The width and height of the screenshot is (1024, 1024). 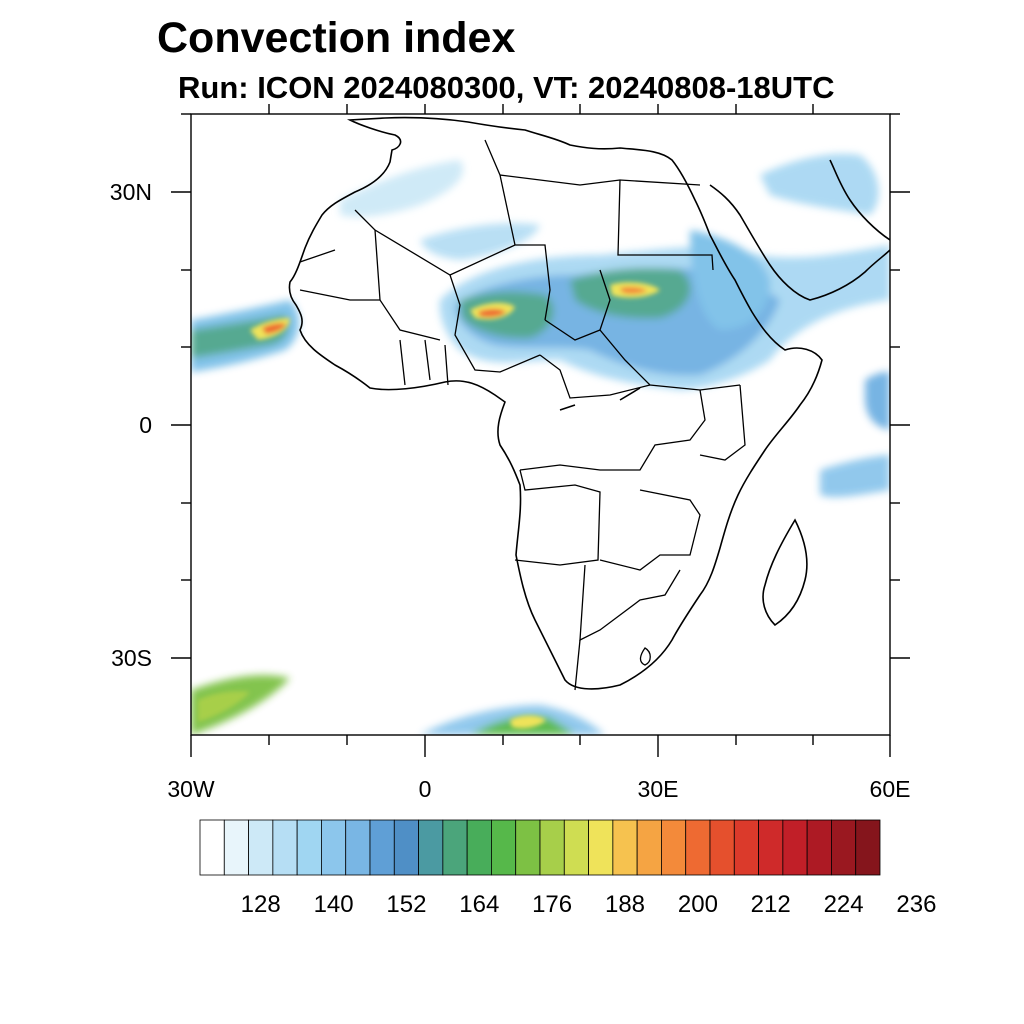 I want to click on colorbar-label: 188, so click(x=625, y=904).